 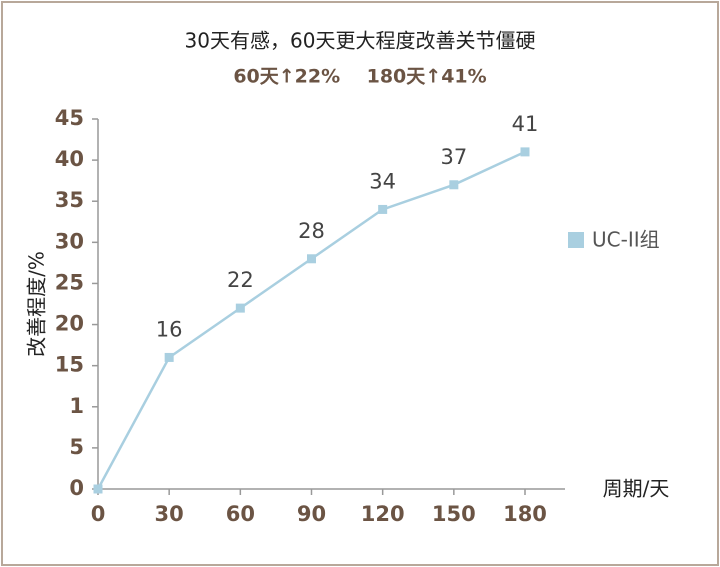 I want to click on y-tick-label: 1, so click(x=76, y=406).